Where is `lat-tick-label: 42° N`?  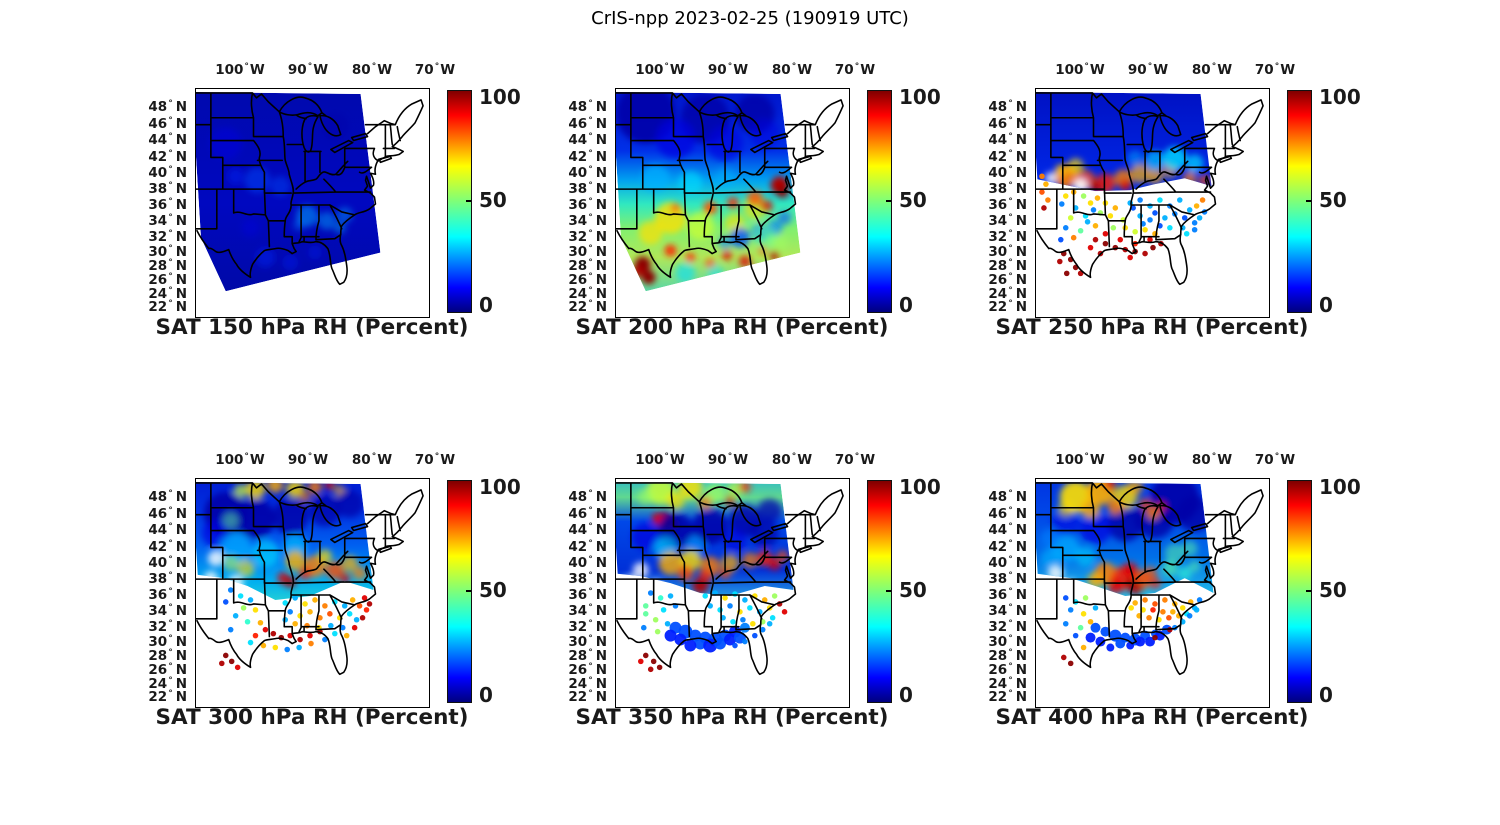 lat-tick-label: 42° N is located at coordinates (587, 156).